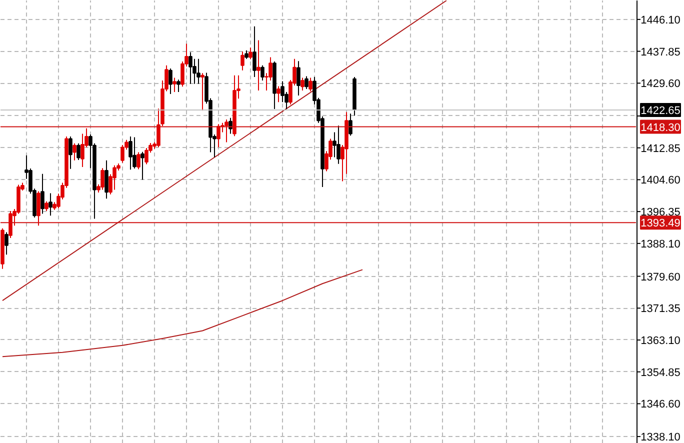 The height and width of the screenshot is (443, 684). Describe the element at coordinates (660, 437) in the screenshot. I see `y-tick-label: 1338.10` at that location.